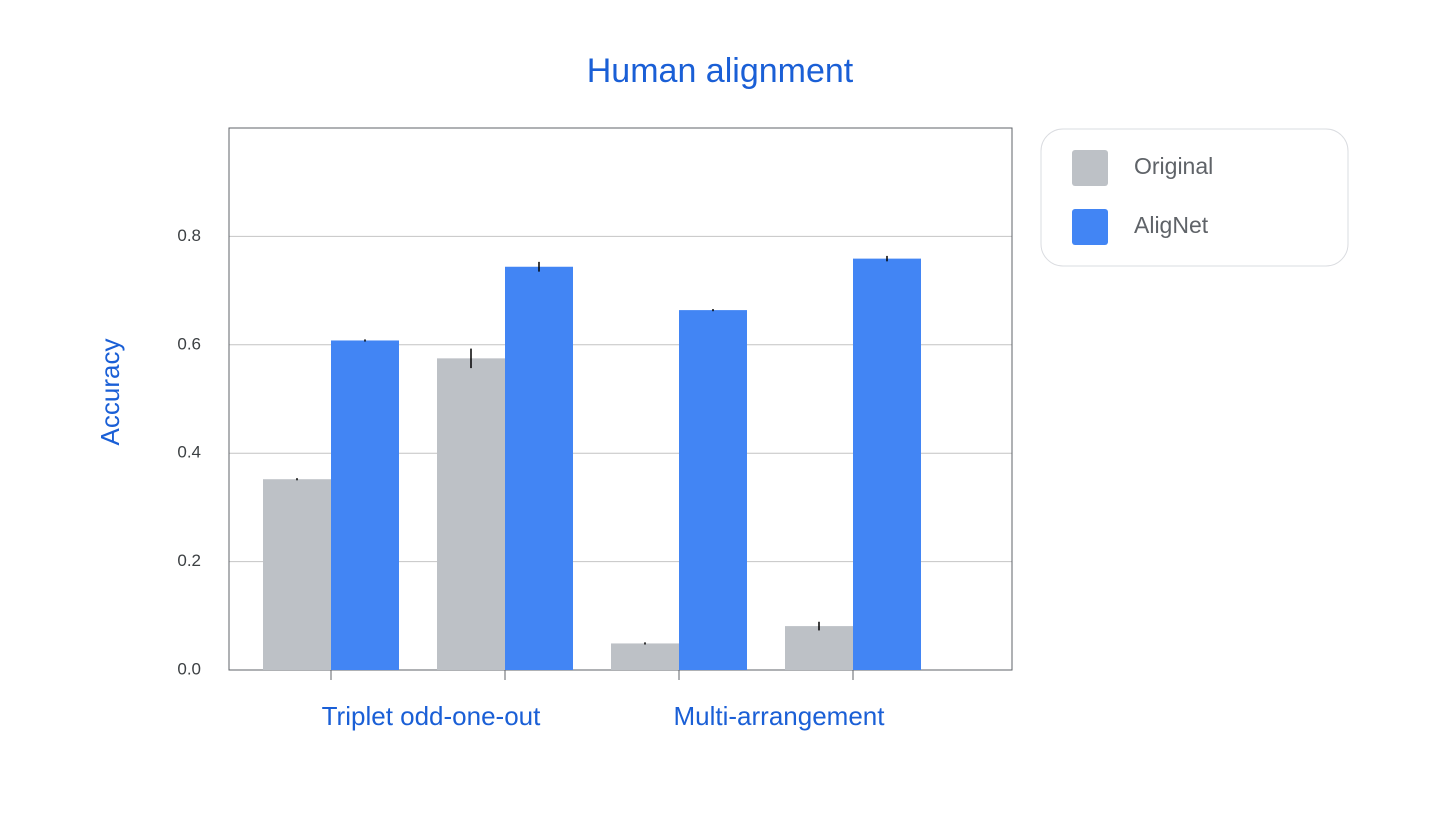 The height and width of the screenshot is (815, 1440). I want to click on legend-box, so click(1194, 197).